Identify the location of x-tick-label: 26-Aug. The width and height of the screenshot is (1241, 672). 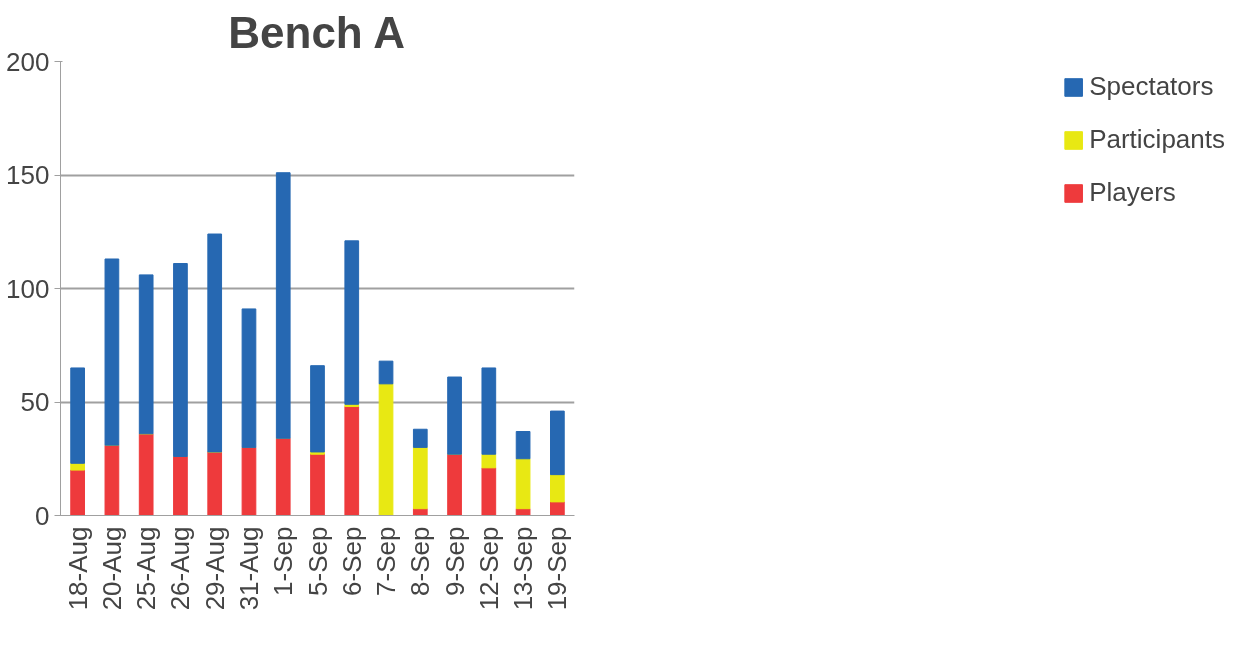
(180, 568).